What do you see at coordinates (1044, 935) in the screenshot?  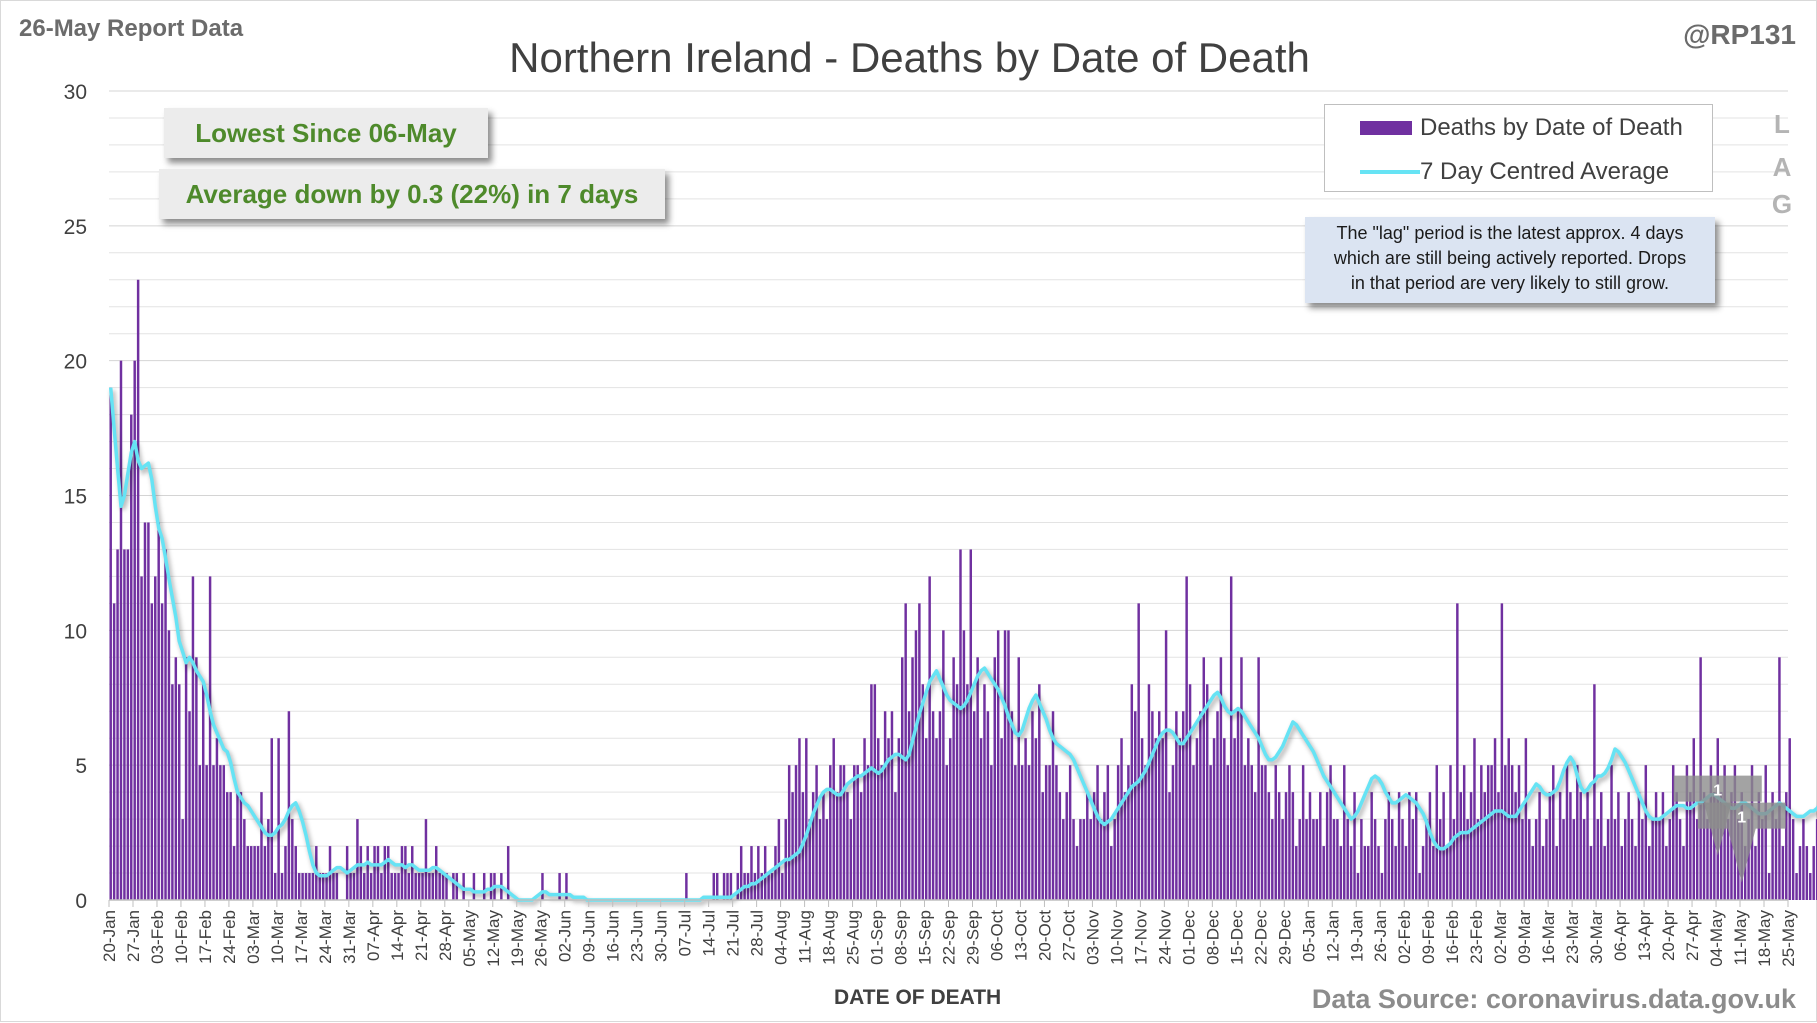 I see `x-tick-label: 20-Oct` at bounding box center [1044, 935].